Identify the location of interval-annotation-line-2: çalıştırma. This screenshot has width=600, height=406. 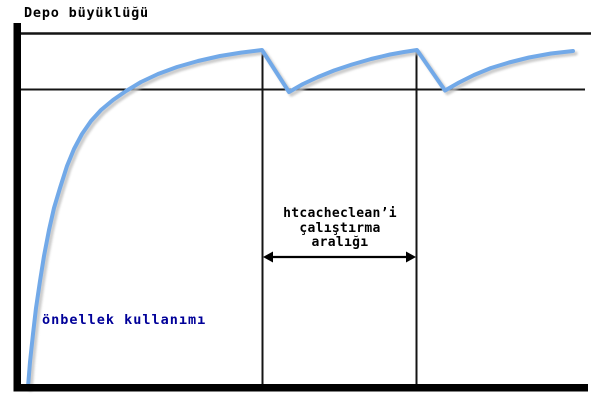
(340, 228).